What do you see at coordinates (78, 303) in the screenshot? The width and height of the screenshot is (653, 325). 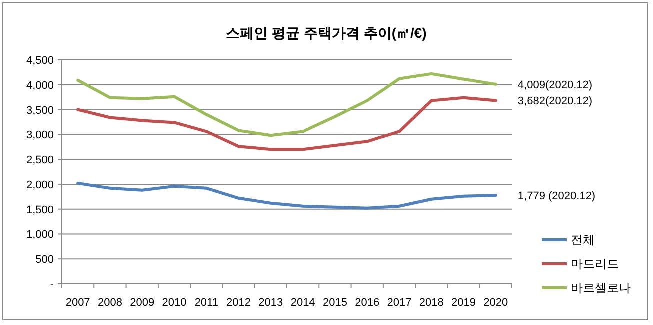 I see `x-tick-label: 2007` at bounding box center [78, 303].